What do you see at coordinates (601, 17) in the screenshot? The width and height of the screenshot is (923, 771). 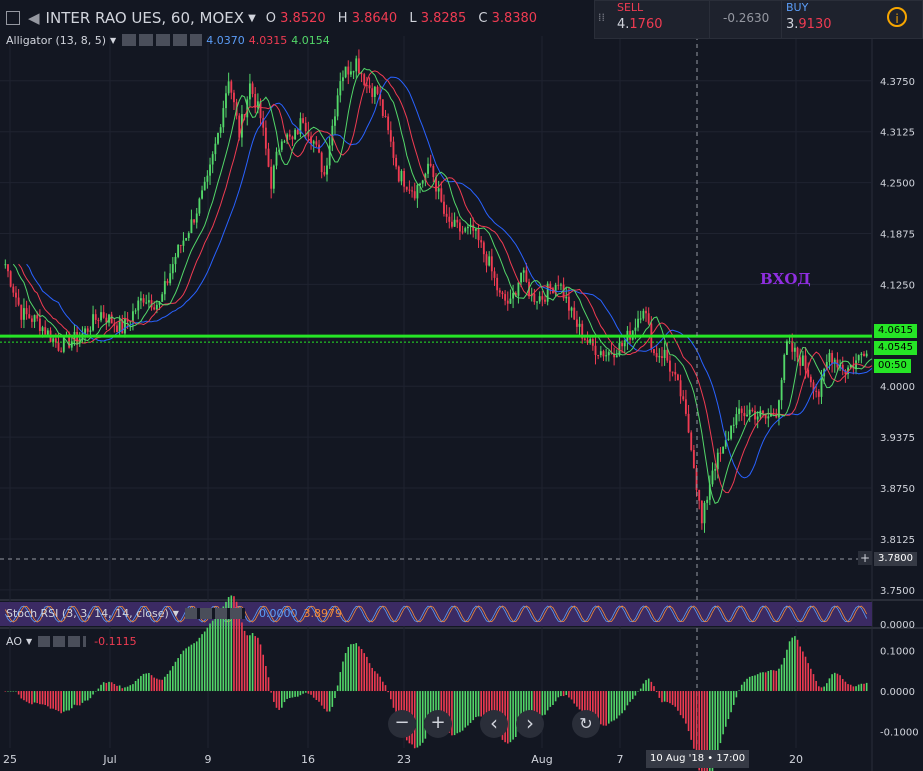 I see `drag-handle-icon: ⁞⁞` at bounding box center [601, 17].